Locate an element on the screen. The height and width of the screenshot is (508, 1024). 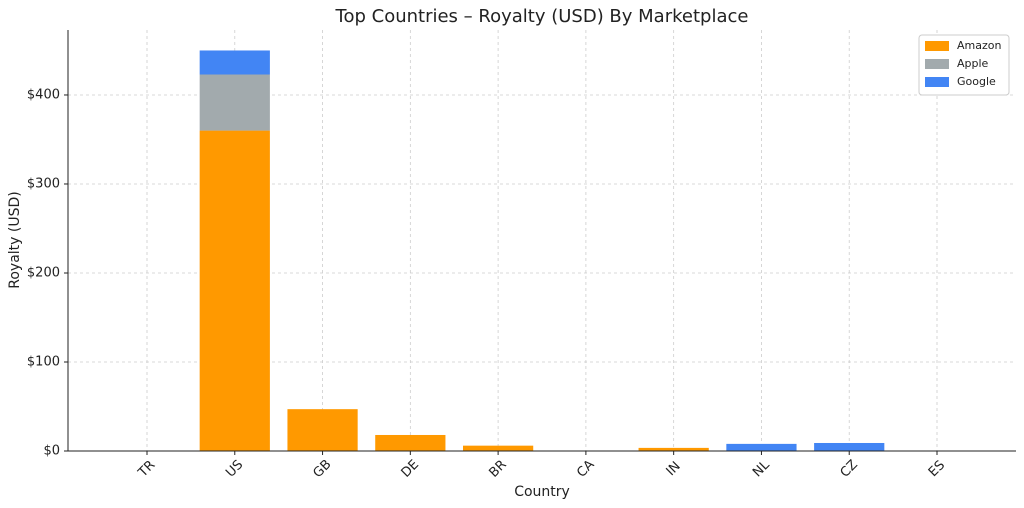
x-tick-label: GB is located at coordinates (323, 469).